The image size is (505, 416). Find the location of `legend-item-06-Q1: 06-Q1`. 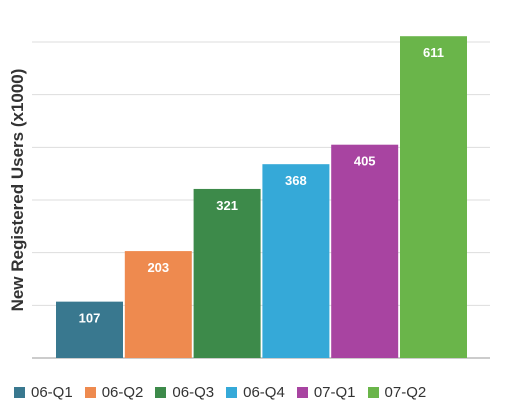

legend-item-06-Q1: 06-Q1 is located at coordinates (43, 392).